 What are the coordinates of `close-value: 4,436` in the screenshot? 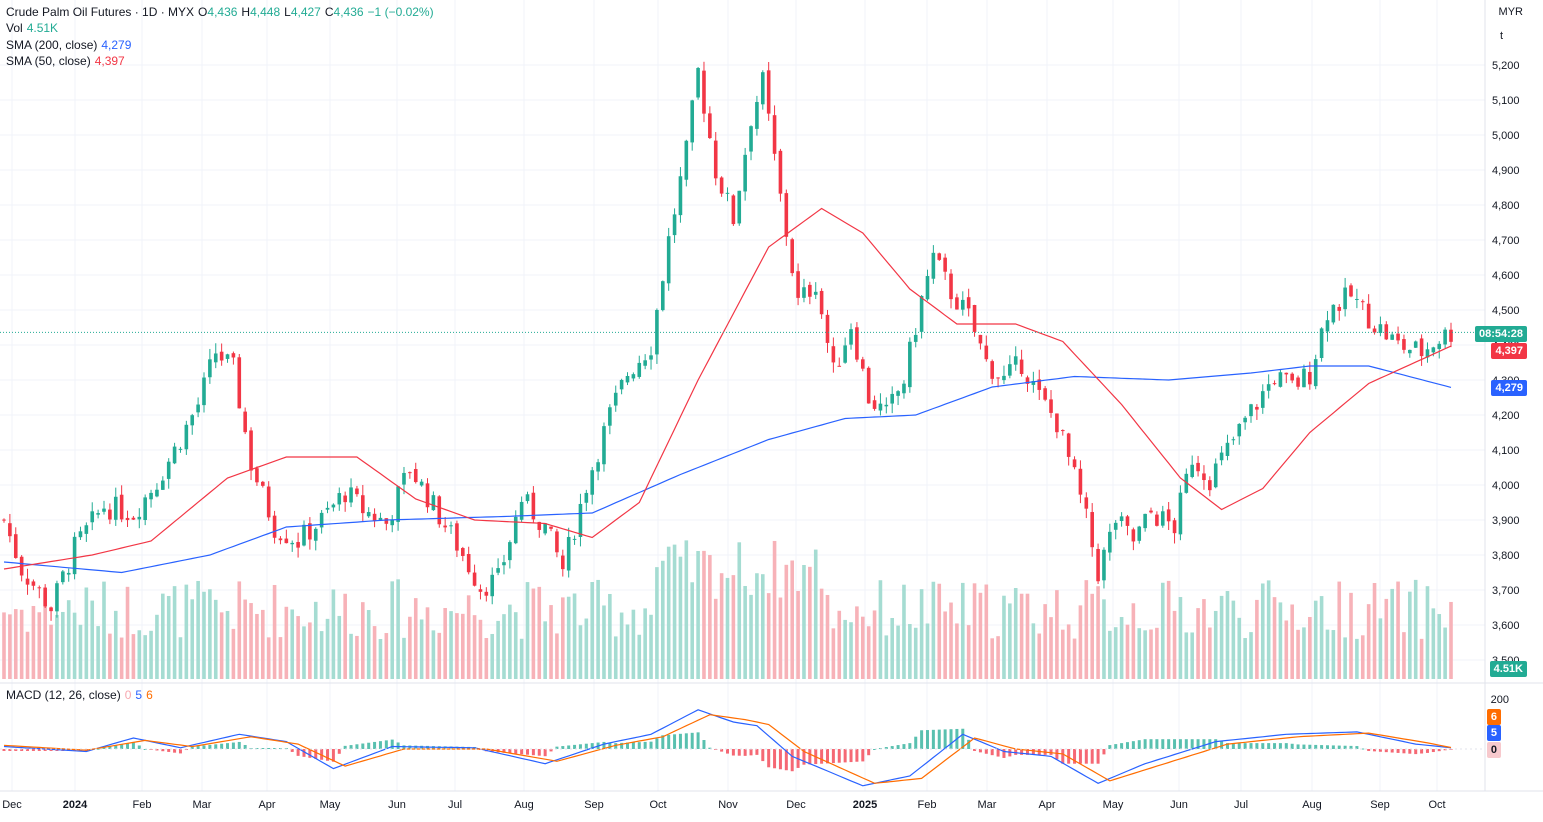 It's located at (348, 12).